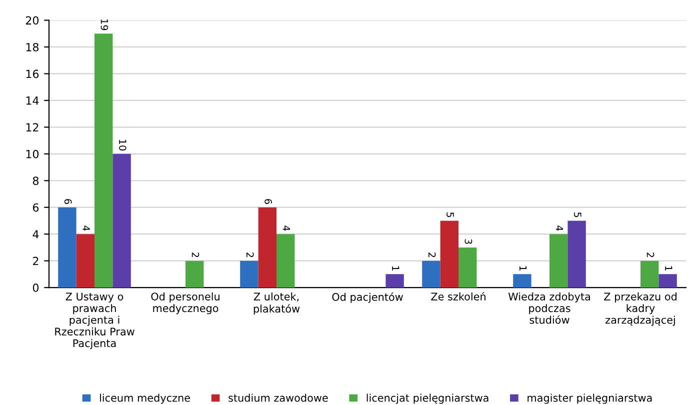 Image resolution: width=700 pixels, height=405 pixels. Describe the element at coordinates (32, 20) in the screenshot. I see `y-tick-label: 20` at that location.